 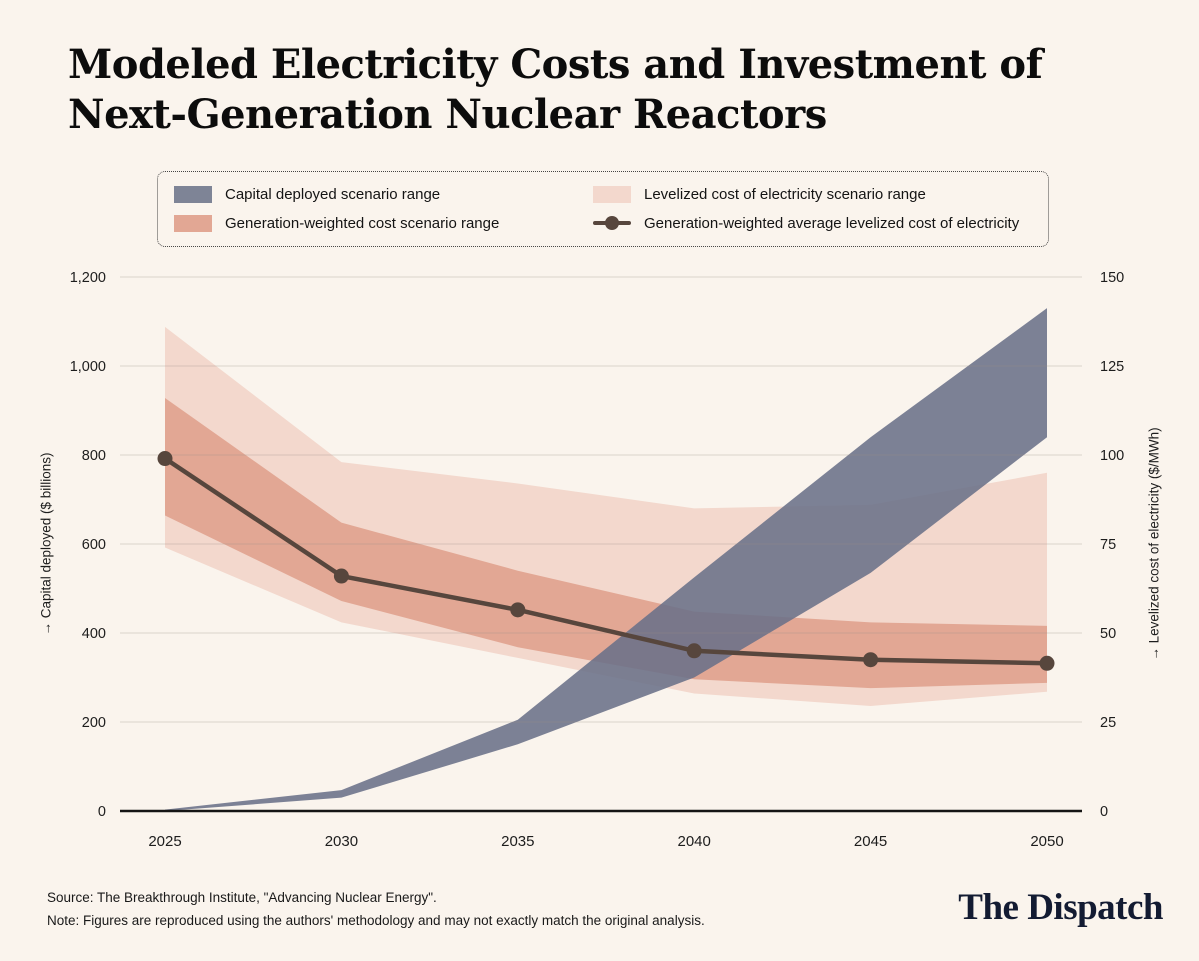 I want to click on legend-item-gencost-range: Generation-weighted cost scenario range, so click(x=383, y=223).